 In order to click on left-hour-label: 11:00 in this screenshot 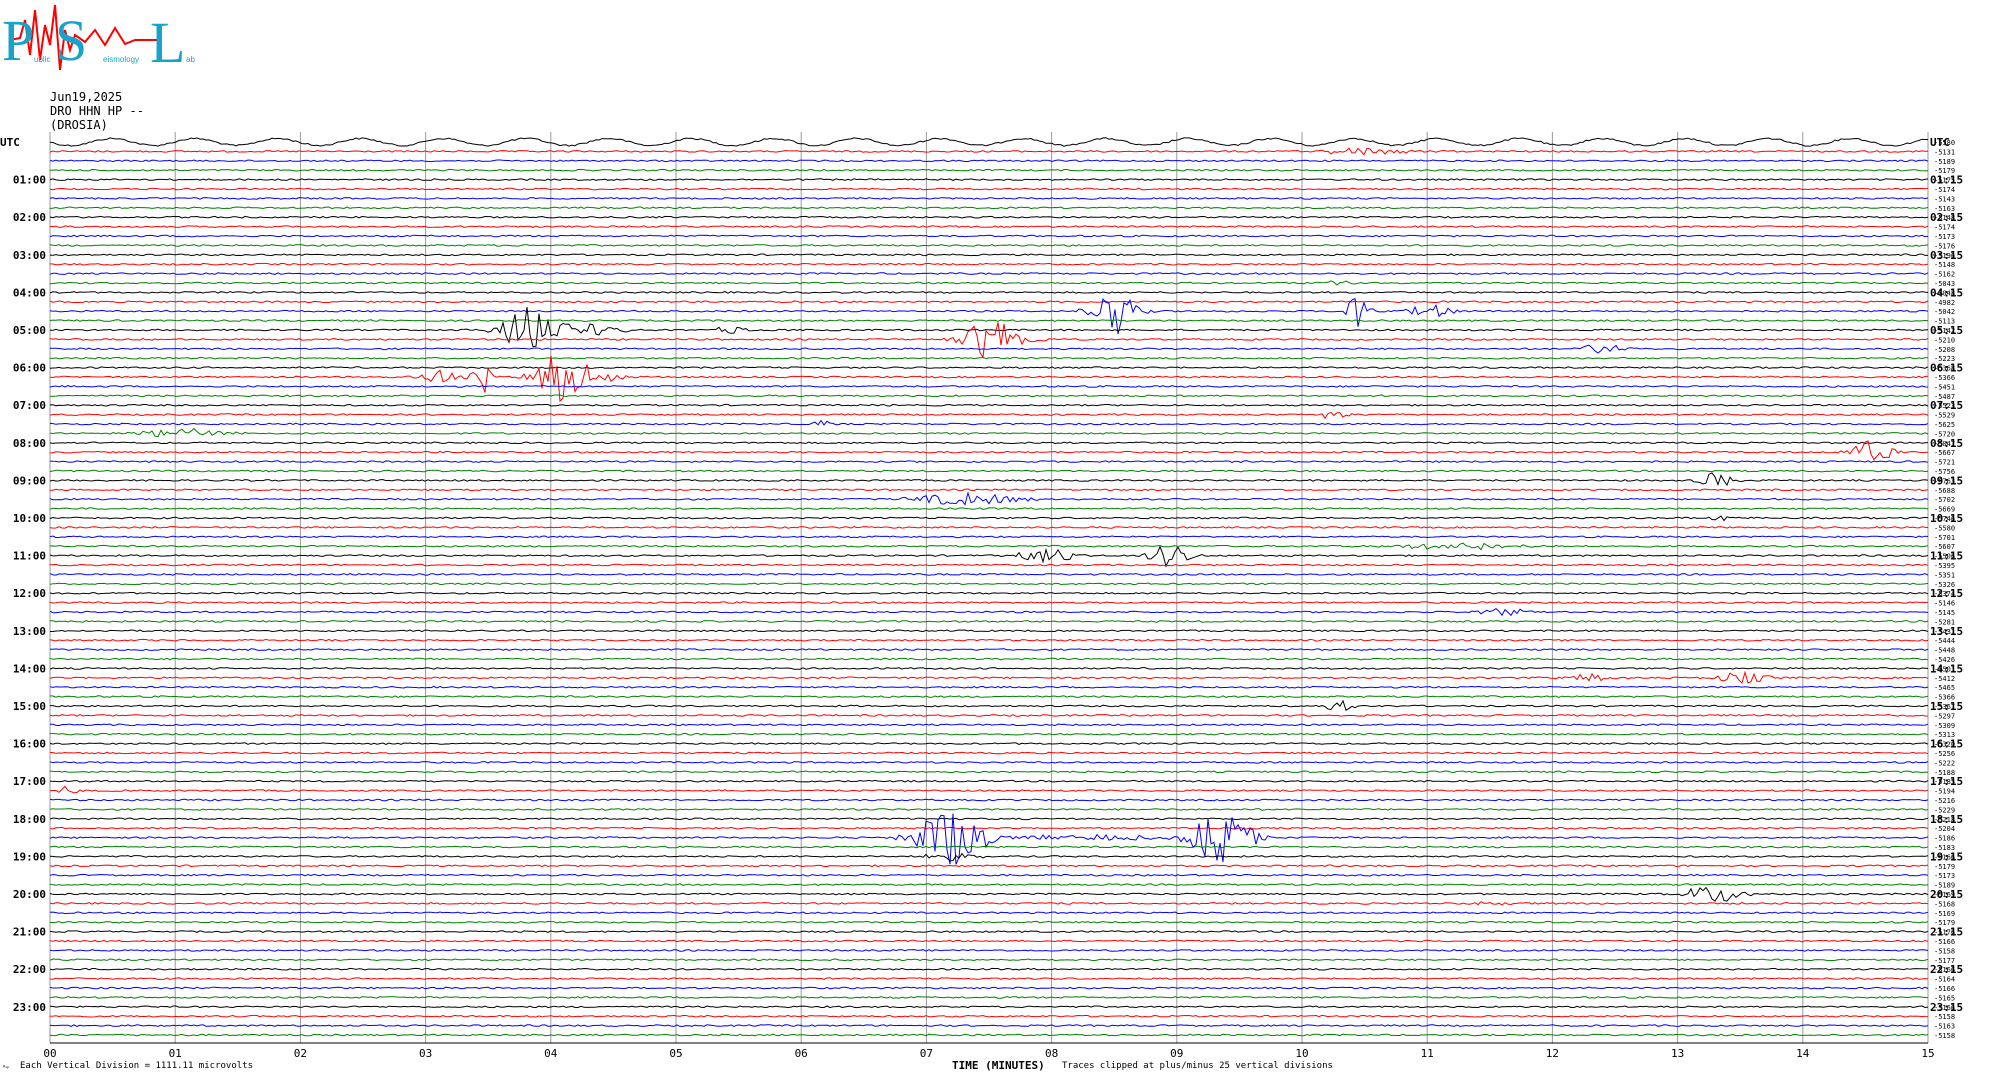, I will do `click(29, 556)`.